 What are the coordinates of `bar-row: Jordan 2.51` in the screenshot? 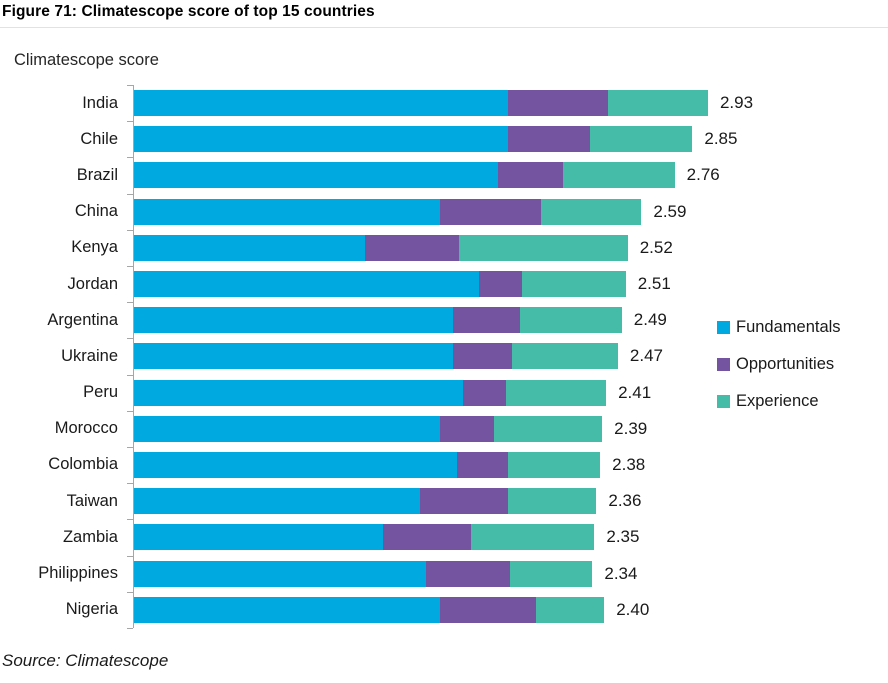 It's located at (444, 284).